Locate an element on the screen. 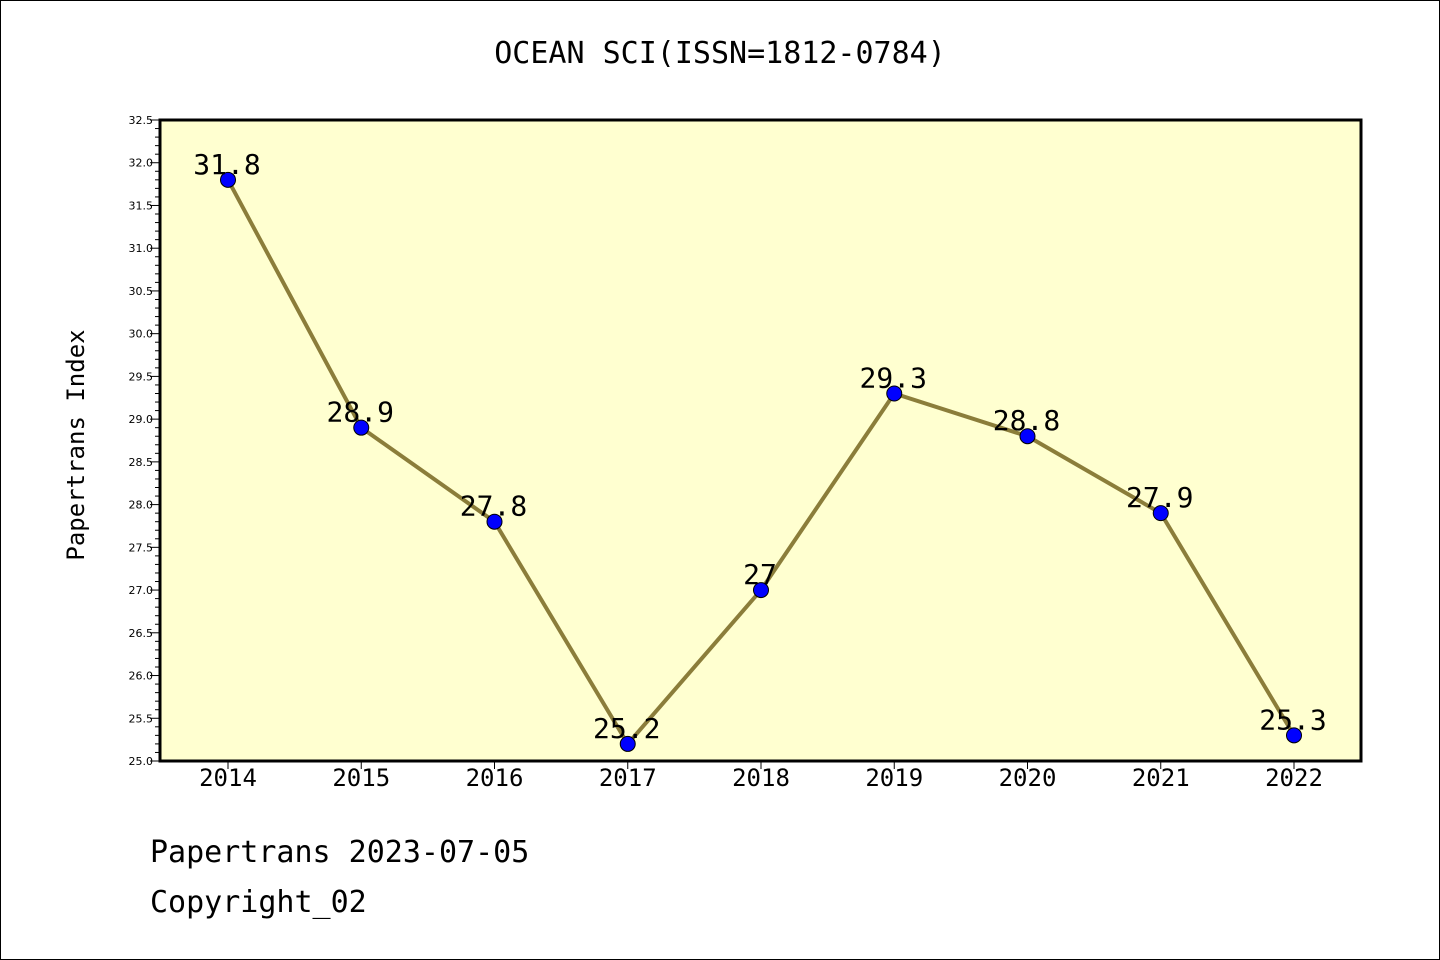 This screenshot has height=960, width=1440. y-tick-label: 32.0 is located at coordinates (141, 163).